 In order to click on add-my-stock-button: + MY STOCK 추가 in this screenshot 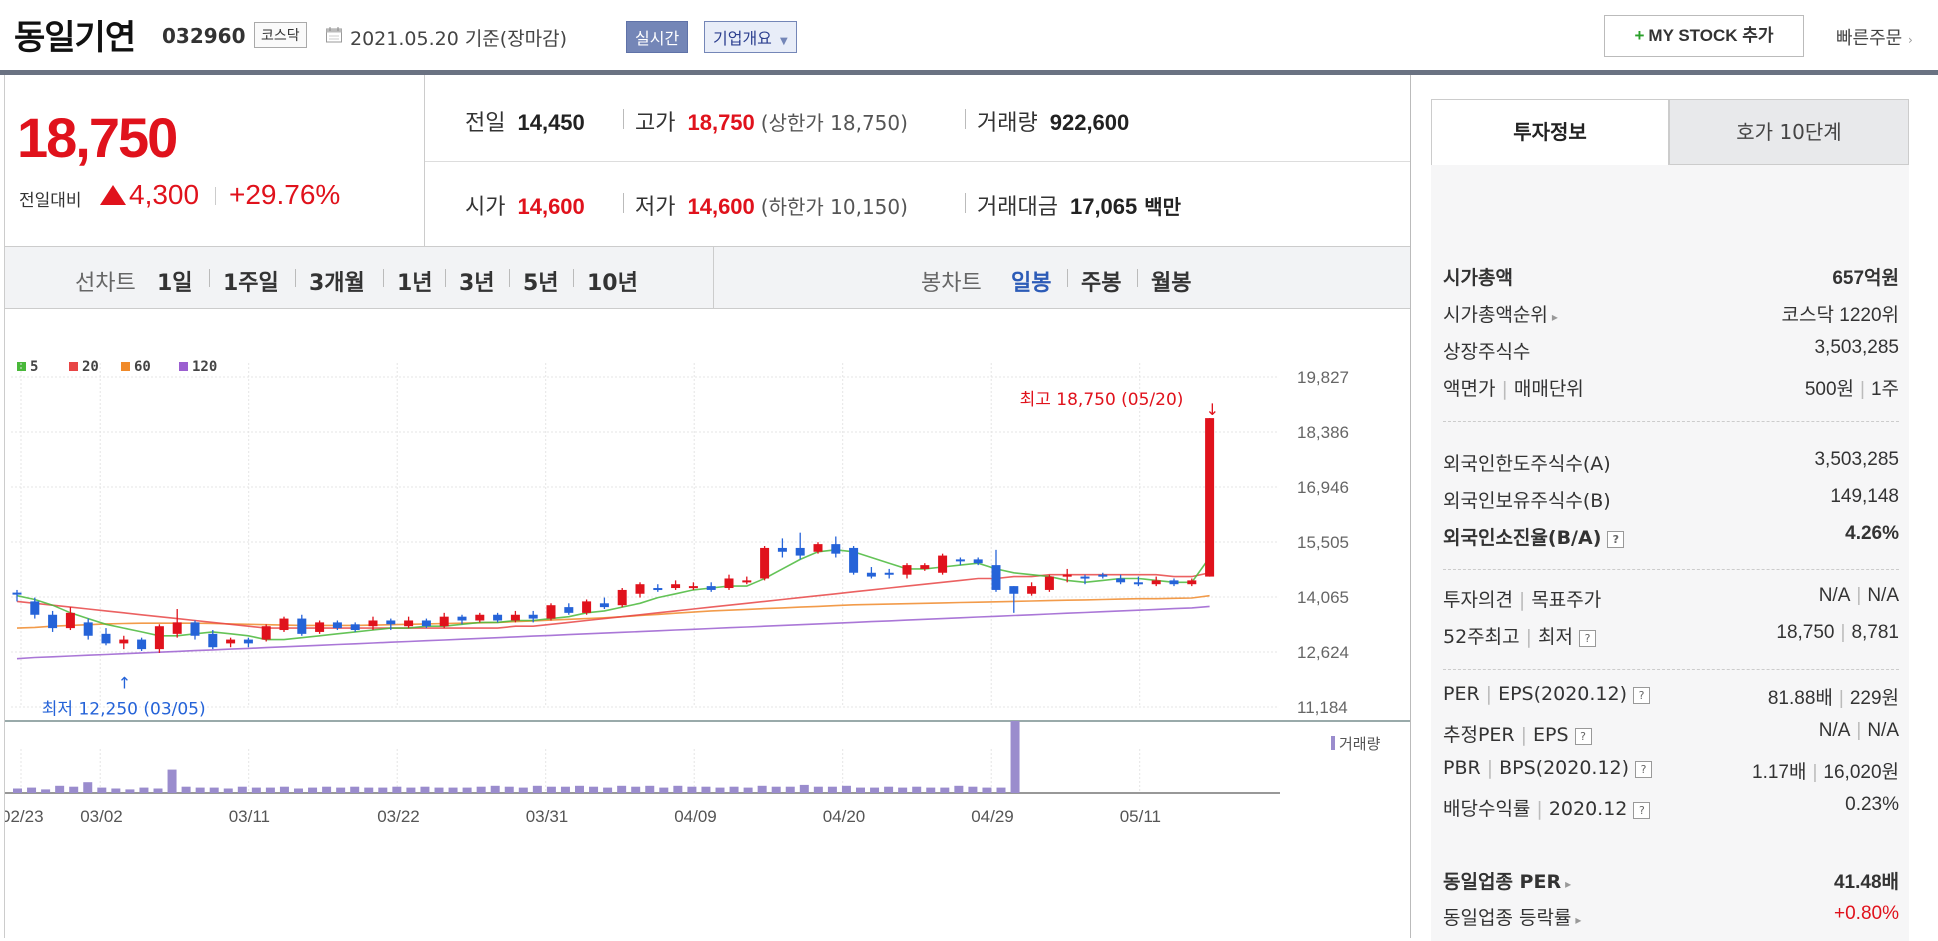, I will do `click(1704, 36)`.